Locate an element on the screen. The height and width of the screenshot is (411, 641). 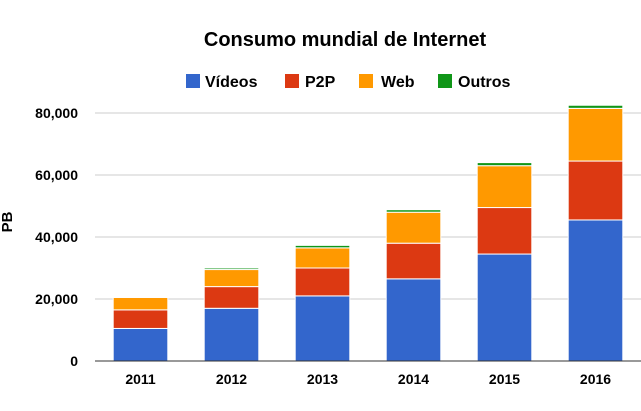
legend: Vídeos P2P Web Outros is located at coordinates (348, 82).